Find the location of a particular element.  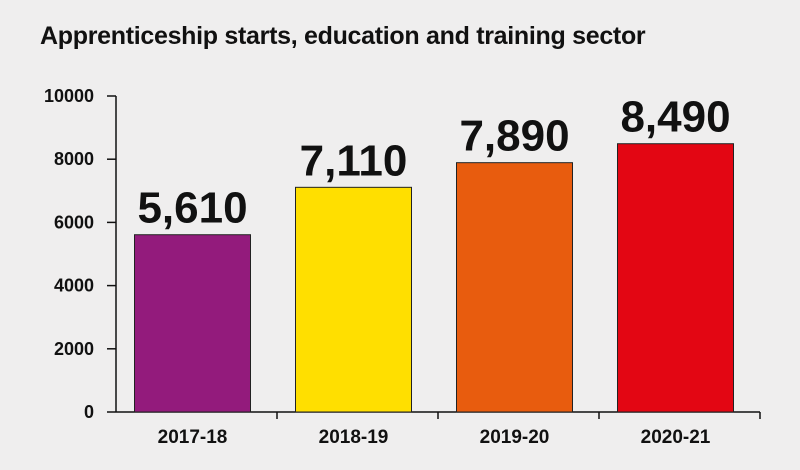

x-tick-label-2020-21: 2020-21 is located at coordinates (676, 437).